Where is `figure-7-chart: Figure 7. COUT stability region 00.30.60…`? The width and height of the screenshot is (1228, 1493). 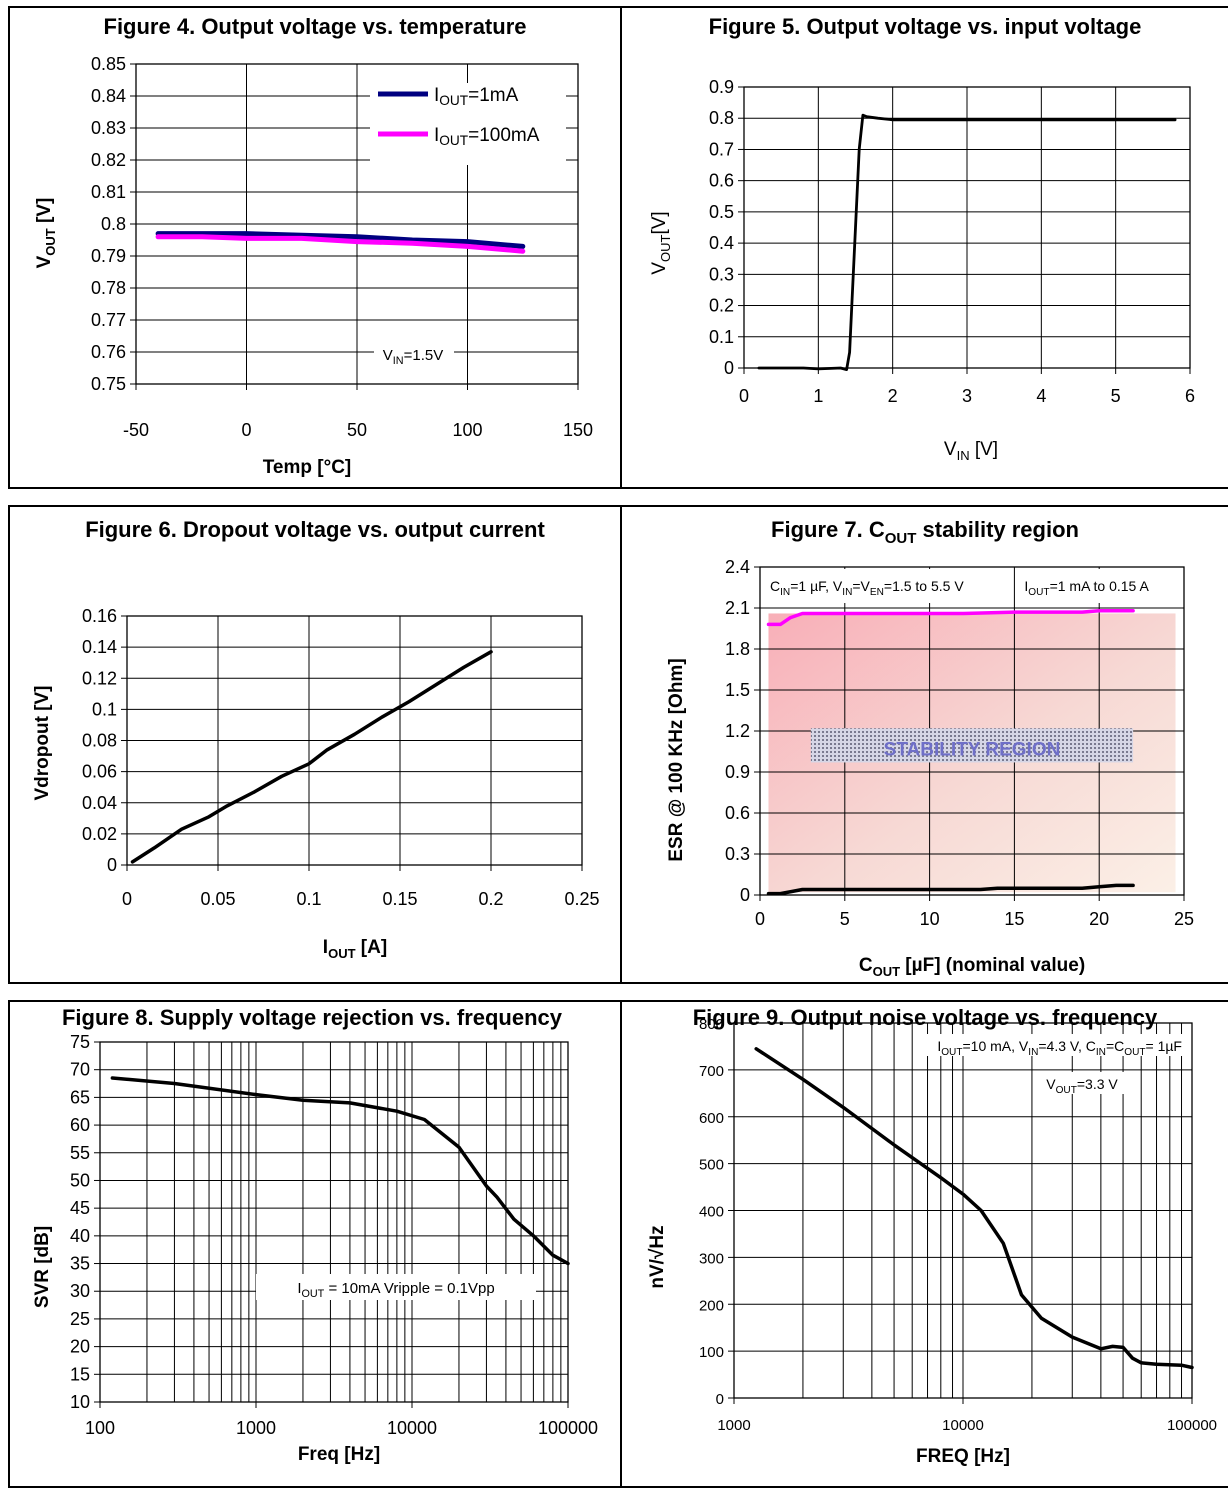
figure-7-chart: Figure 7. COUT stability region 00.30.60… is located at coordinates (930, 748).